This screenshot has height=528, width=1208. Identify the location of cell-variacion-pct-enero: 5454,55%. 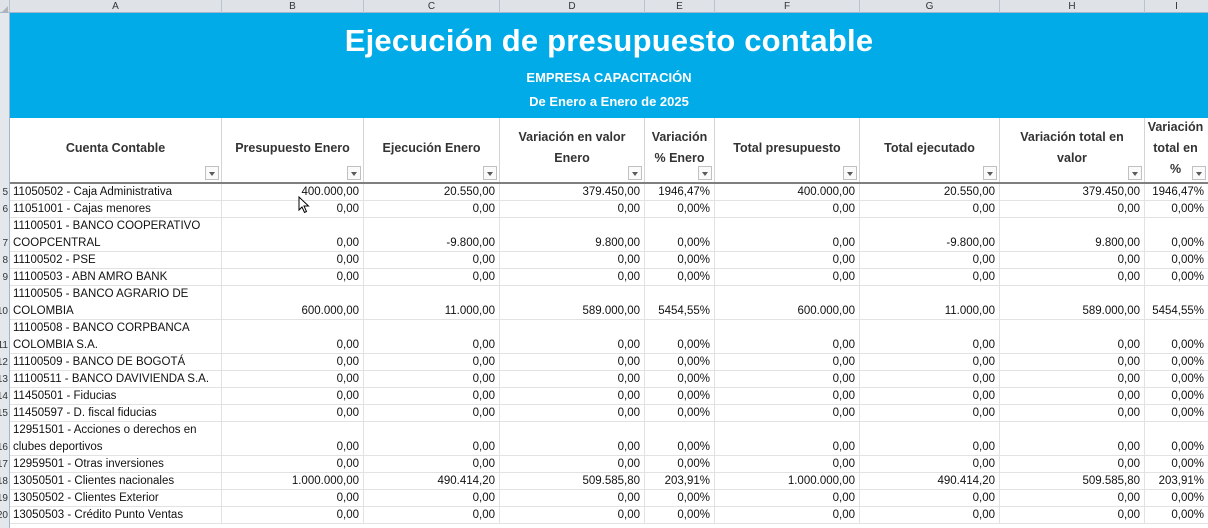
(680, 302).